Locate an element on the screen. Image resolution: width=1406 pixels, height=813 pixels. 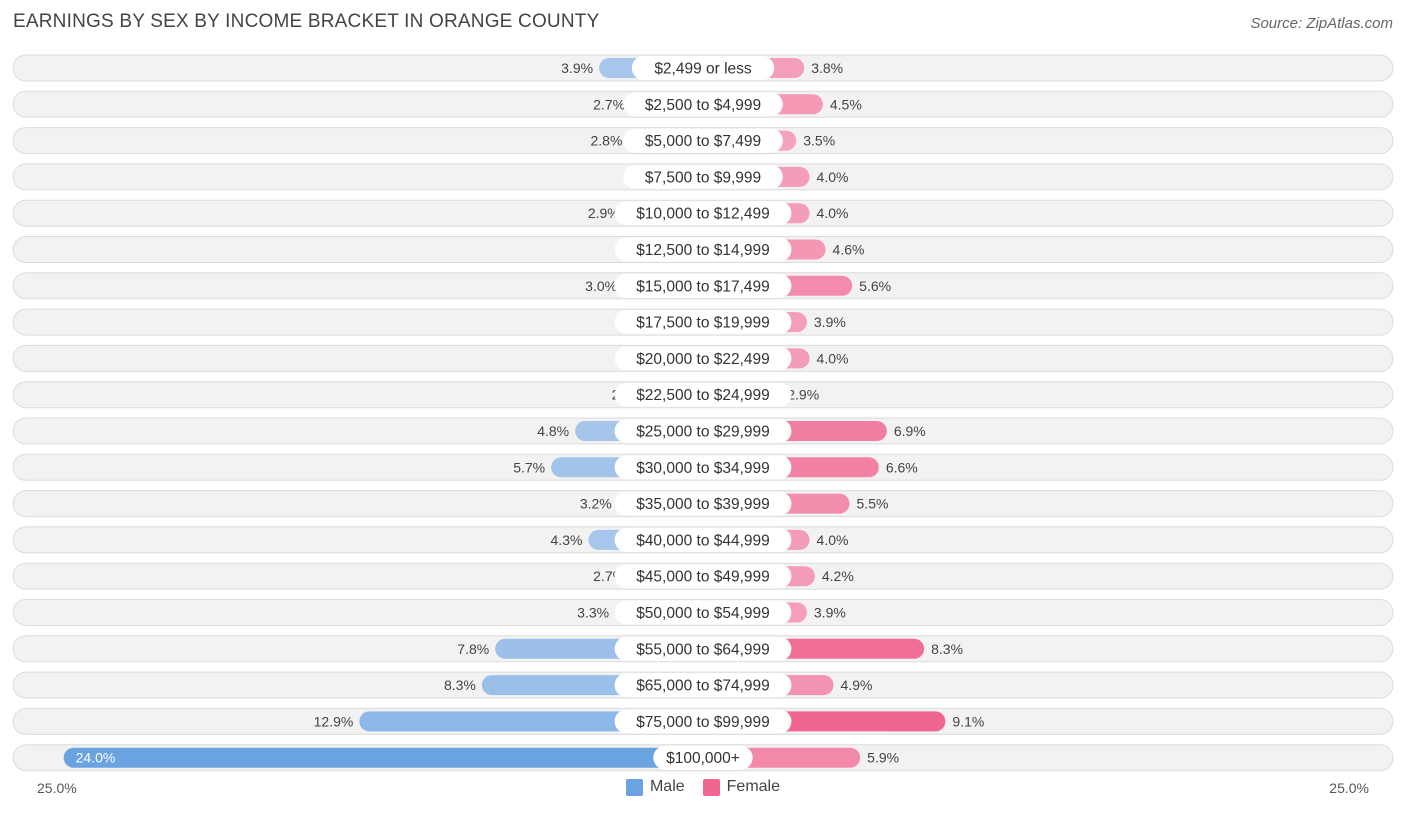
female-value-label: 4.5% is located at coordinates (846, 104).